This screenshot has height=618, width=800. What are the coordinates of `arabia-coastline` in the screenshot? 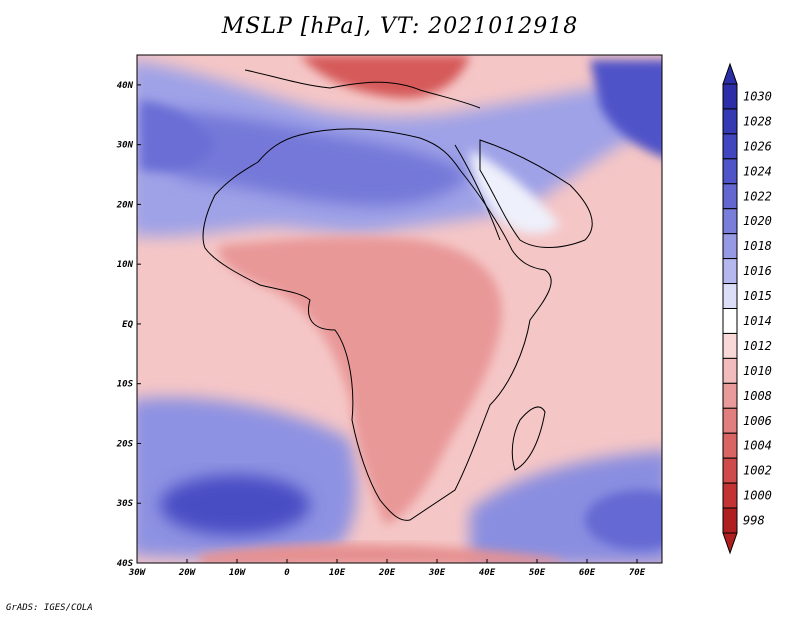 It's located at (536, 193).